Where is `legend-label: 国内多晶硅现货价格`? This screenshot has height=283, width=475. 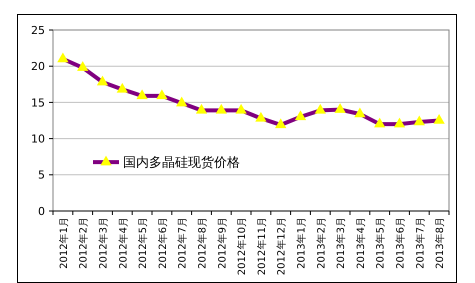 legend-label: 国内多晶硅现货价格 is located at coordinates (181, 163).